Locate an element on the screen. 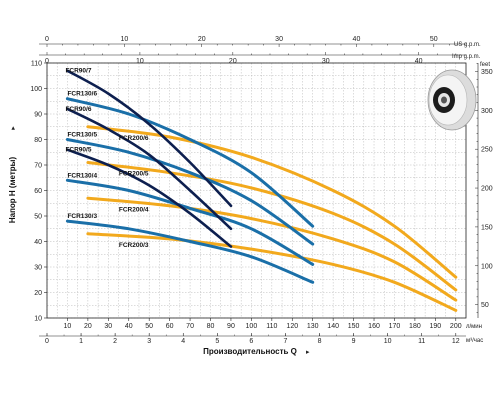  impgpm-tick-label: 0 is located at coordinates (47, 61).